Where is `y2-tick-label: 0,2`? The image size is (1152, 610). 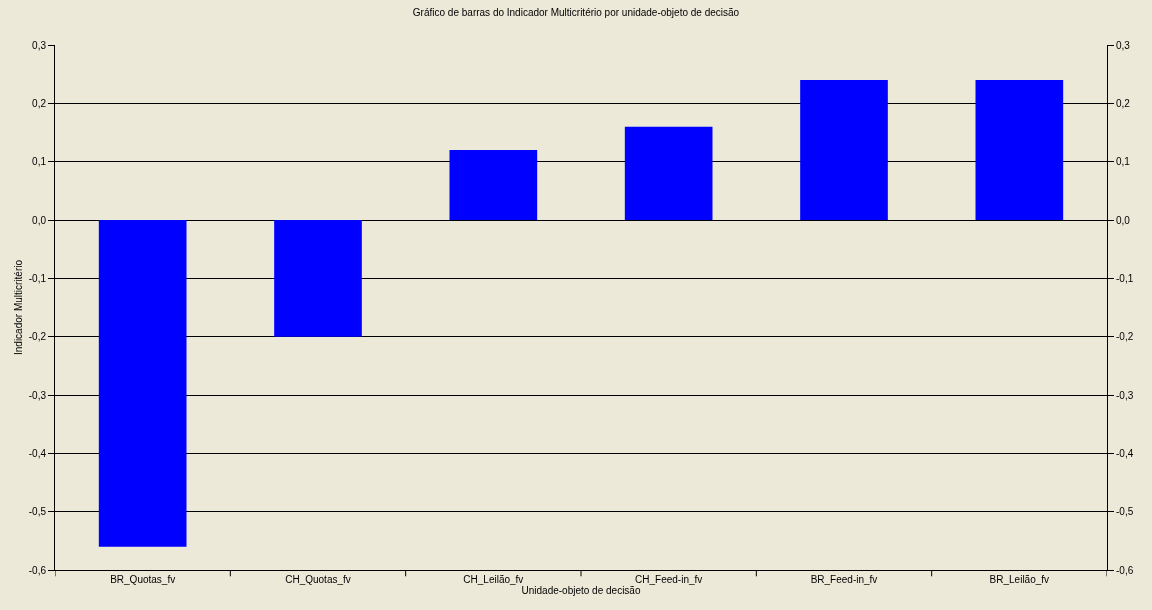 y2-tick-label: 0,2 is located at coordinates (1123, 103).